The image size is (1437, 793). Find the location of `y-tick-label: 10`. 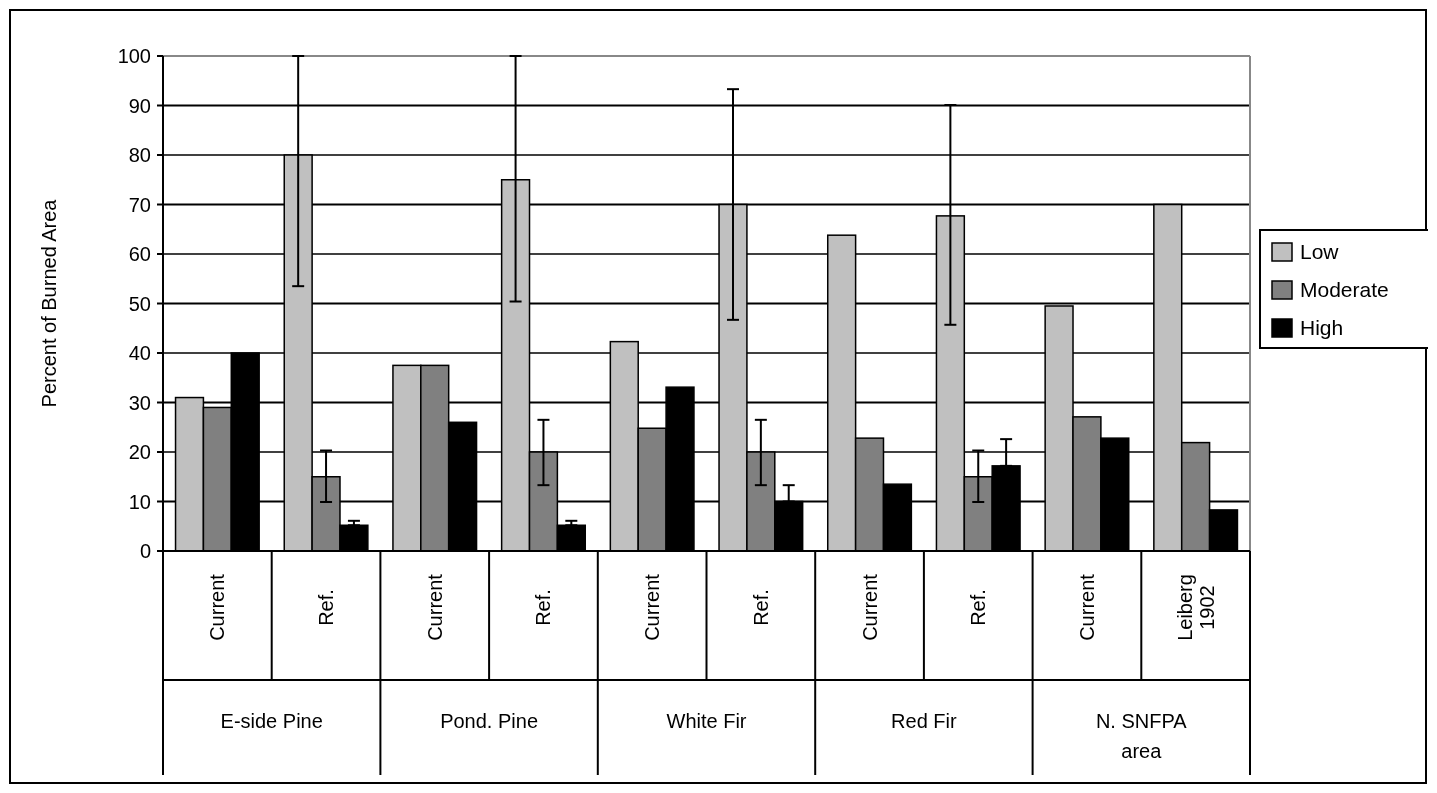

y-tick-label: 10 is located at coordinates (139, 501).